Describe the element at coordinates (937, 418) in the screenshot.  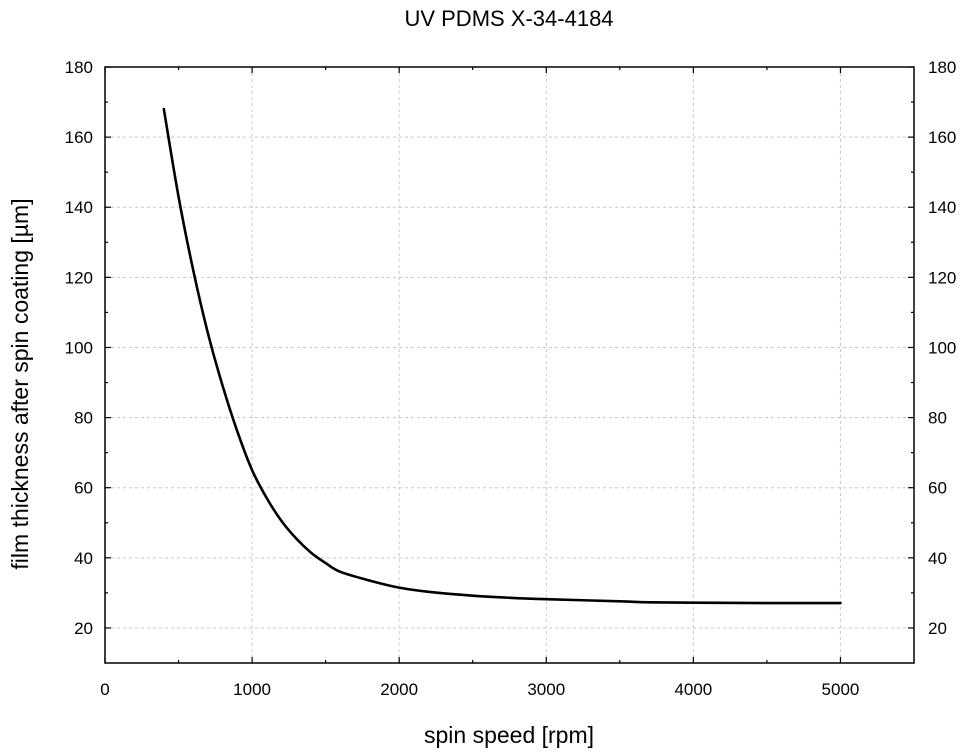
I see `y-right-tick-label: 80` at that location.